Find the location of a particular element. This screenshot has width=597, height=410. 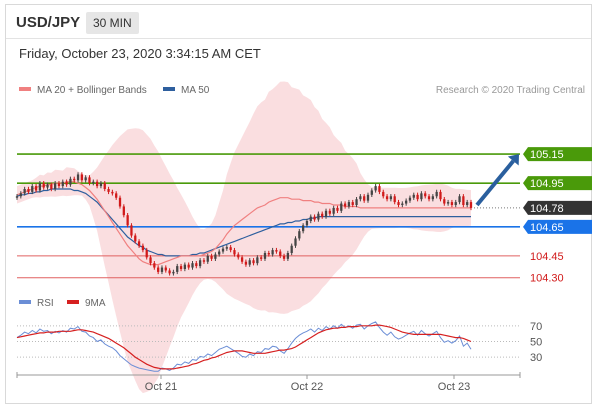

legend-9ma: 9MA is located at coordinates (86, 303).